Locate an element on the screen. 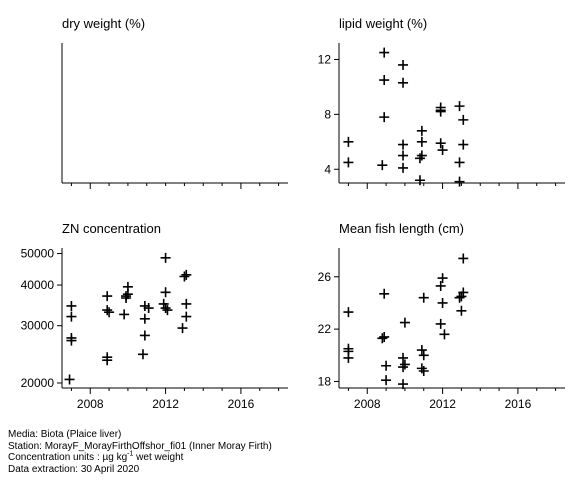 This screenshot has height=480, width=580. y-tick-label-lipid-weight: 4 is located at coordinates (327, 169).